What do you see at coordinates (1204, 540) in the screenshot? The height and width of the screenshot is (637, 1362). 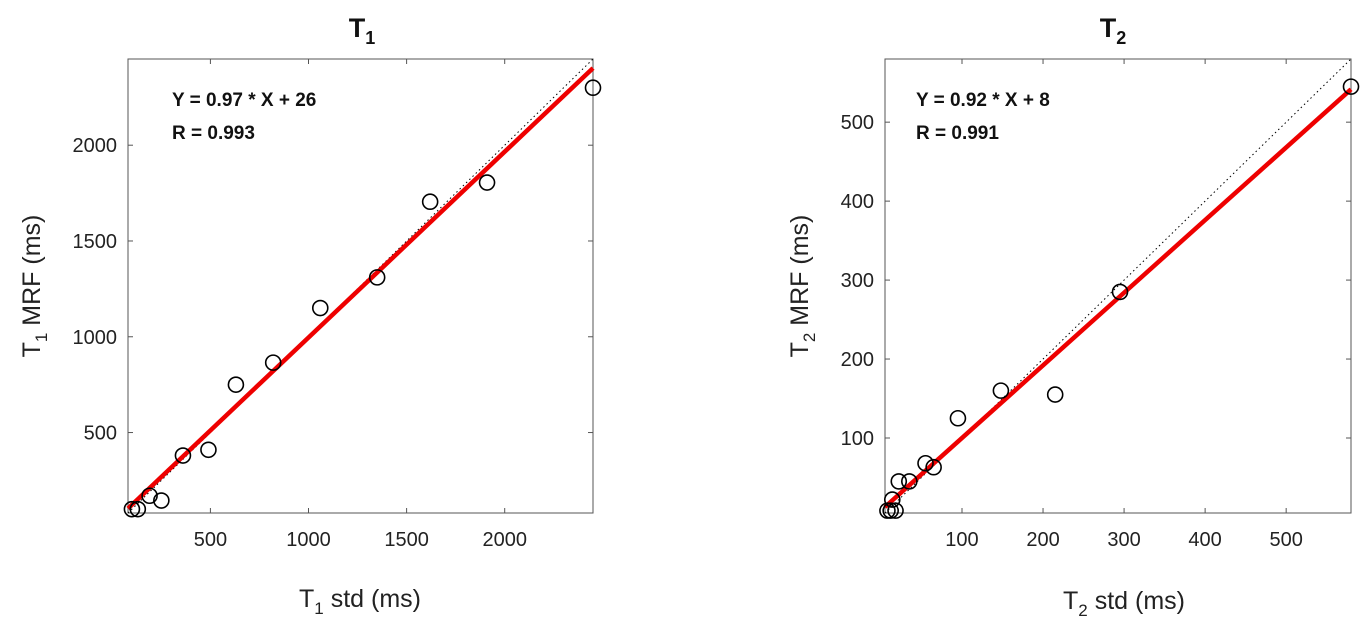 I see `t2-x-tick-label: 400` at bounding box center [1204, 540].